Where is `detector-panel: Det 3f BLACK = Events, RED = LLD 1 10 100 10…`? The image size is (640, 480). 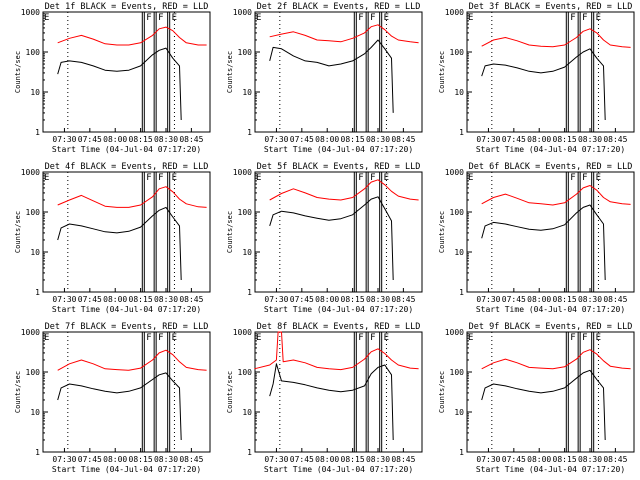
detector-panel: Det 3f BLACK = Events, RED = LLD 1 10 100 10… is located at coordinates (536, 78).